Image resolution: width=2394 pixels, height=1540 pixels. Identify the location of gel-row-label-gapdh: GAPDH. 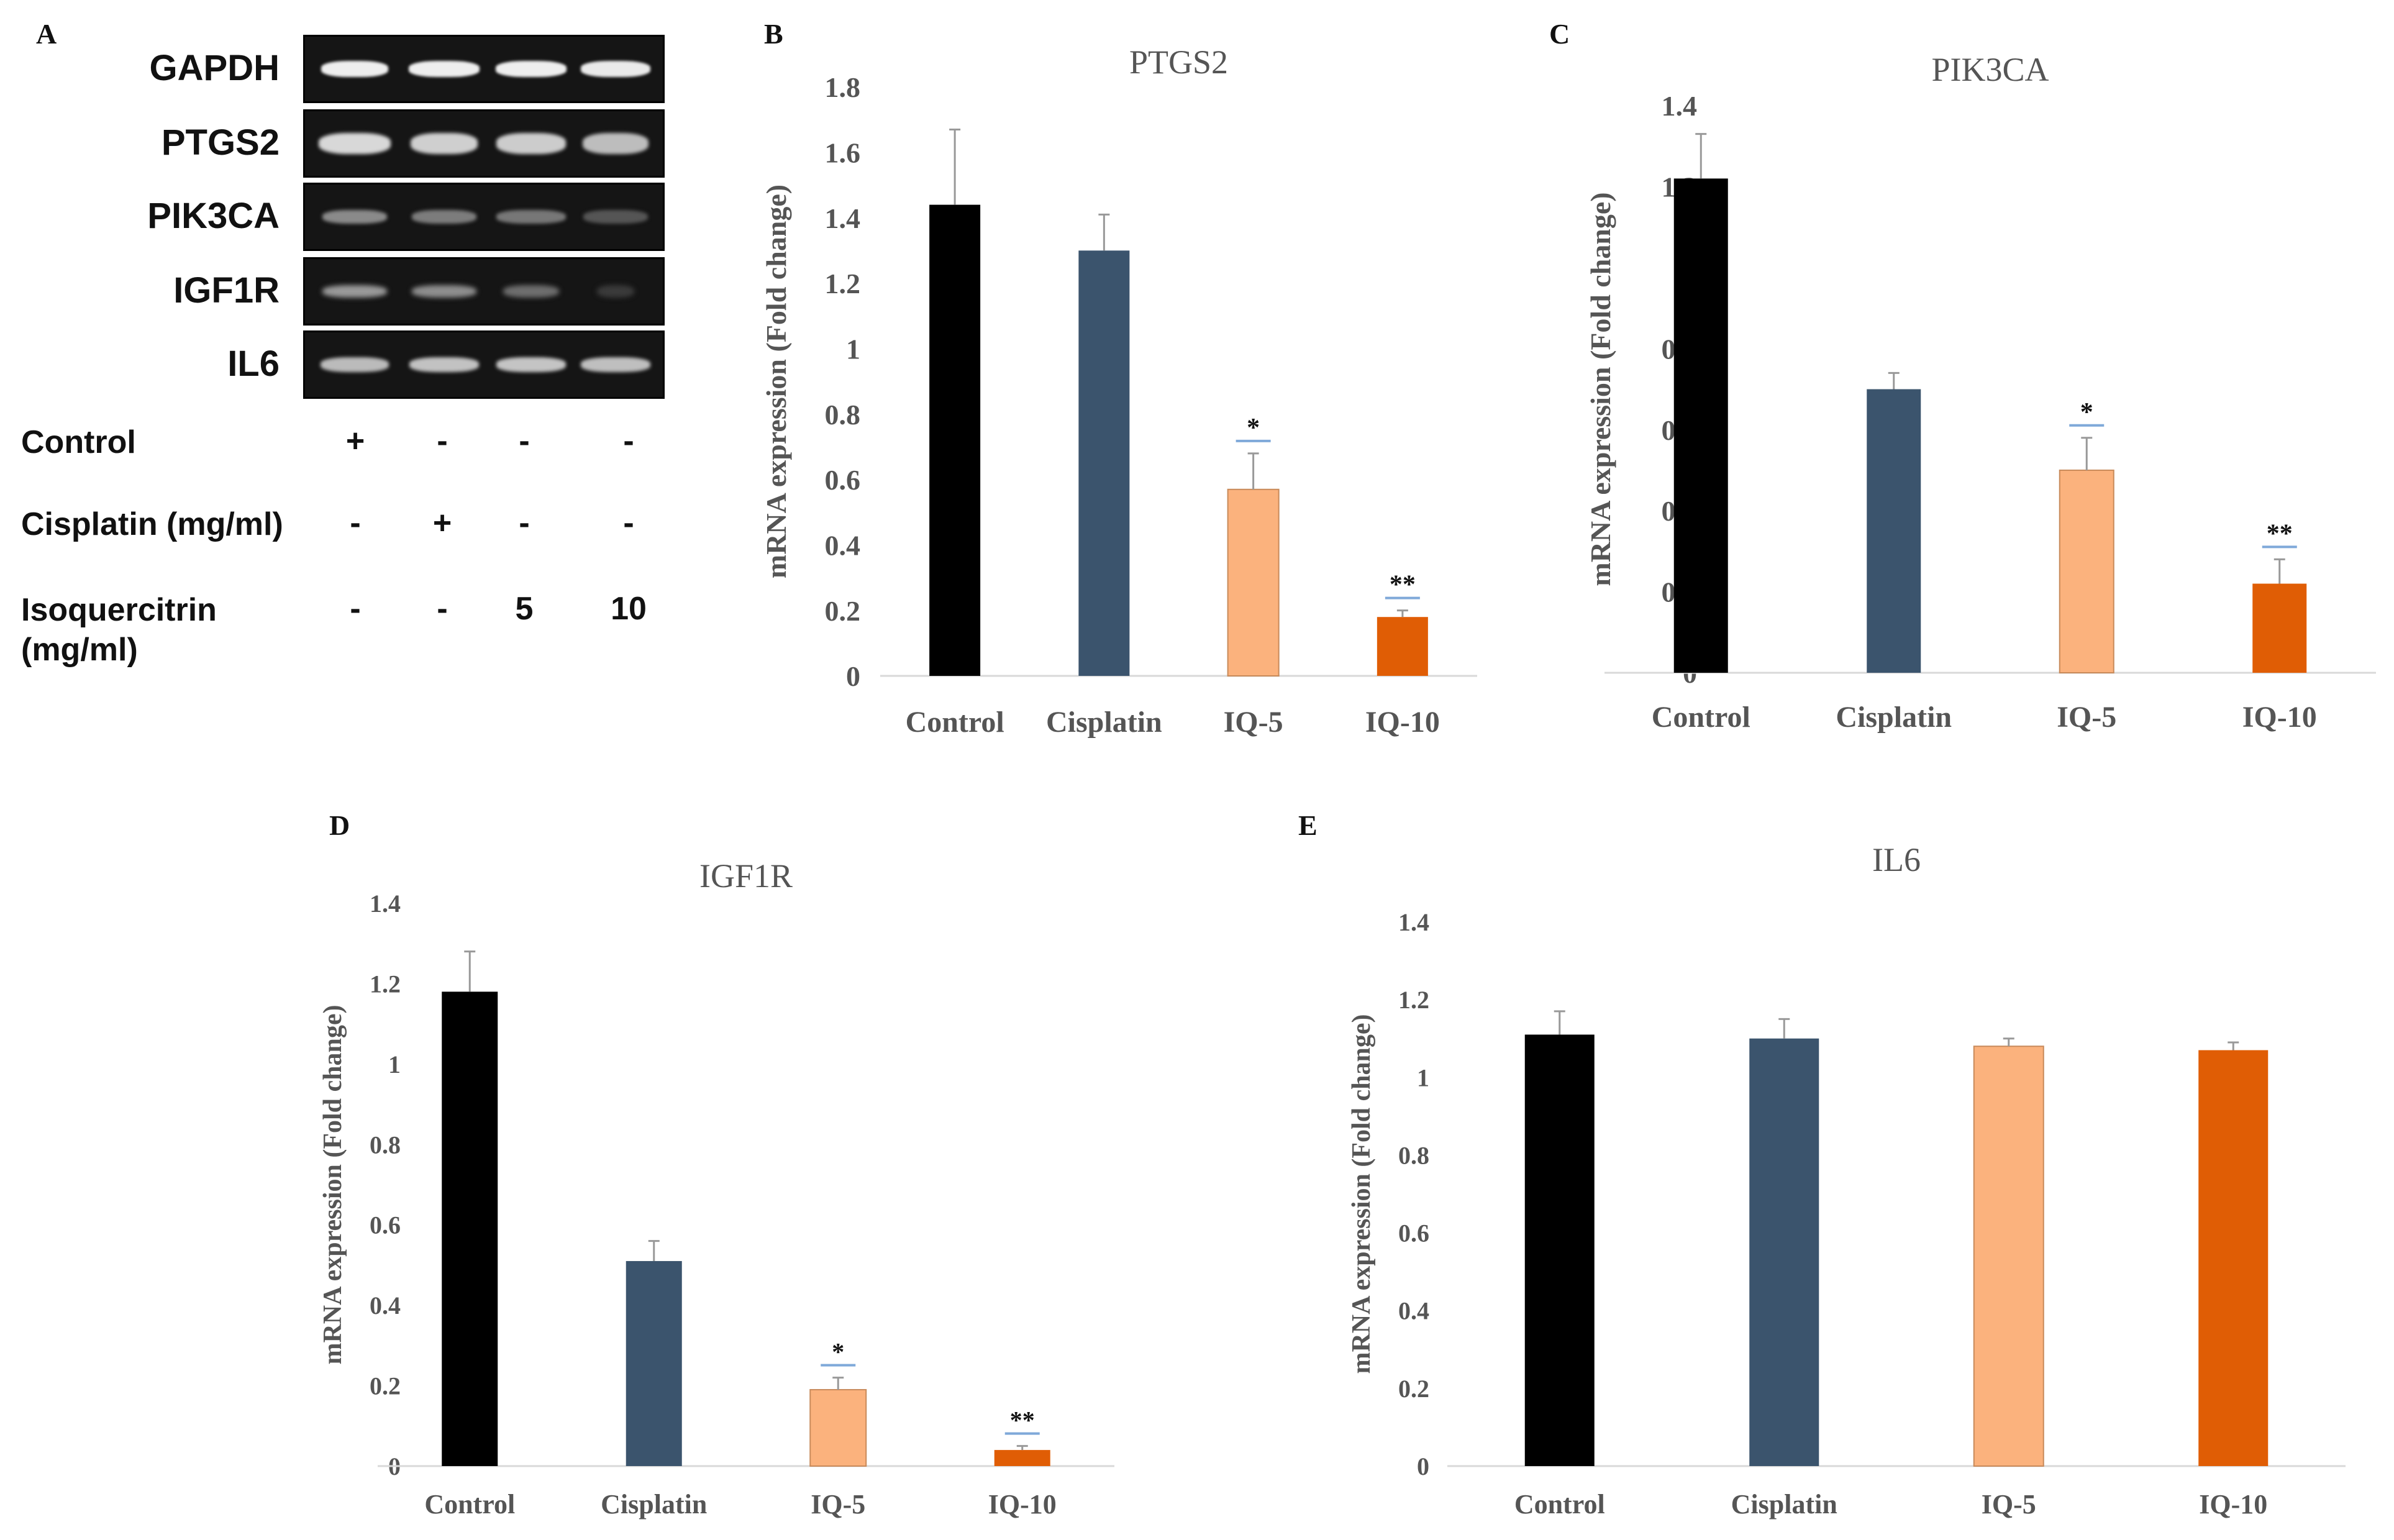
(215, 68).